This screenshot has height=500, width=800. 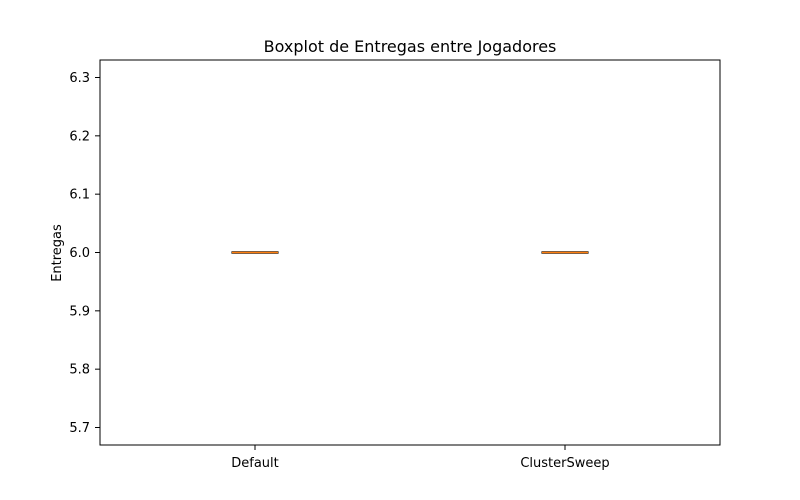 I want to click on y-tick-label: 5.9, so click(x=79, y=311).